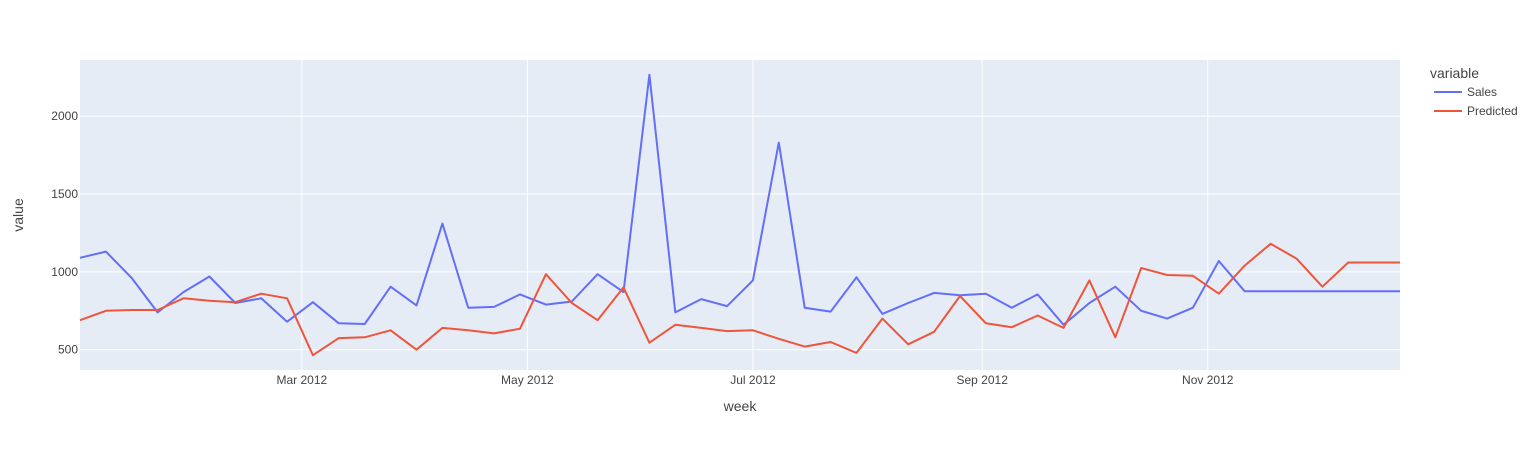  I want to click on x-tick-label: Sep 2012, so click(982, 380).